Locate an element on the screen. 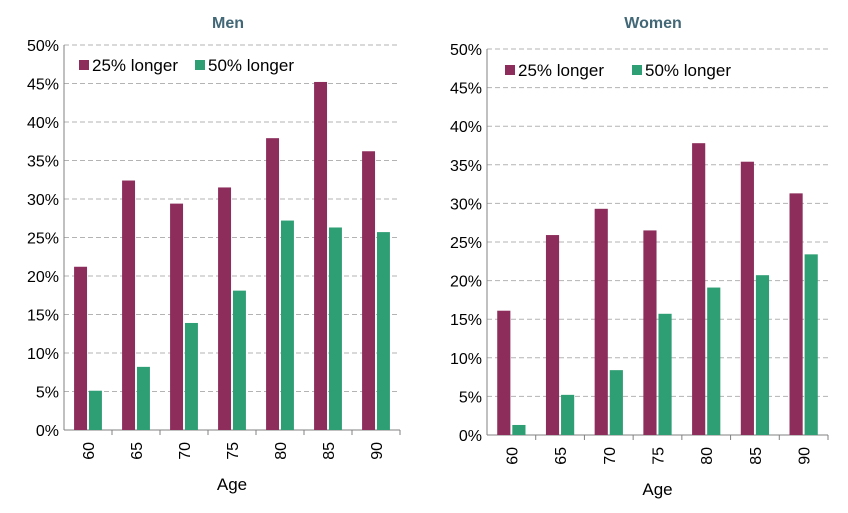 Image resolution: width=848 pixels, height=513 pixels. men-x-tick-label: 90 is located at coordinates (377, 451).